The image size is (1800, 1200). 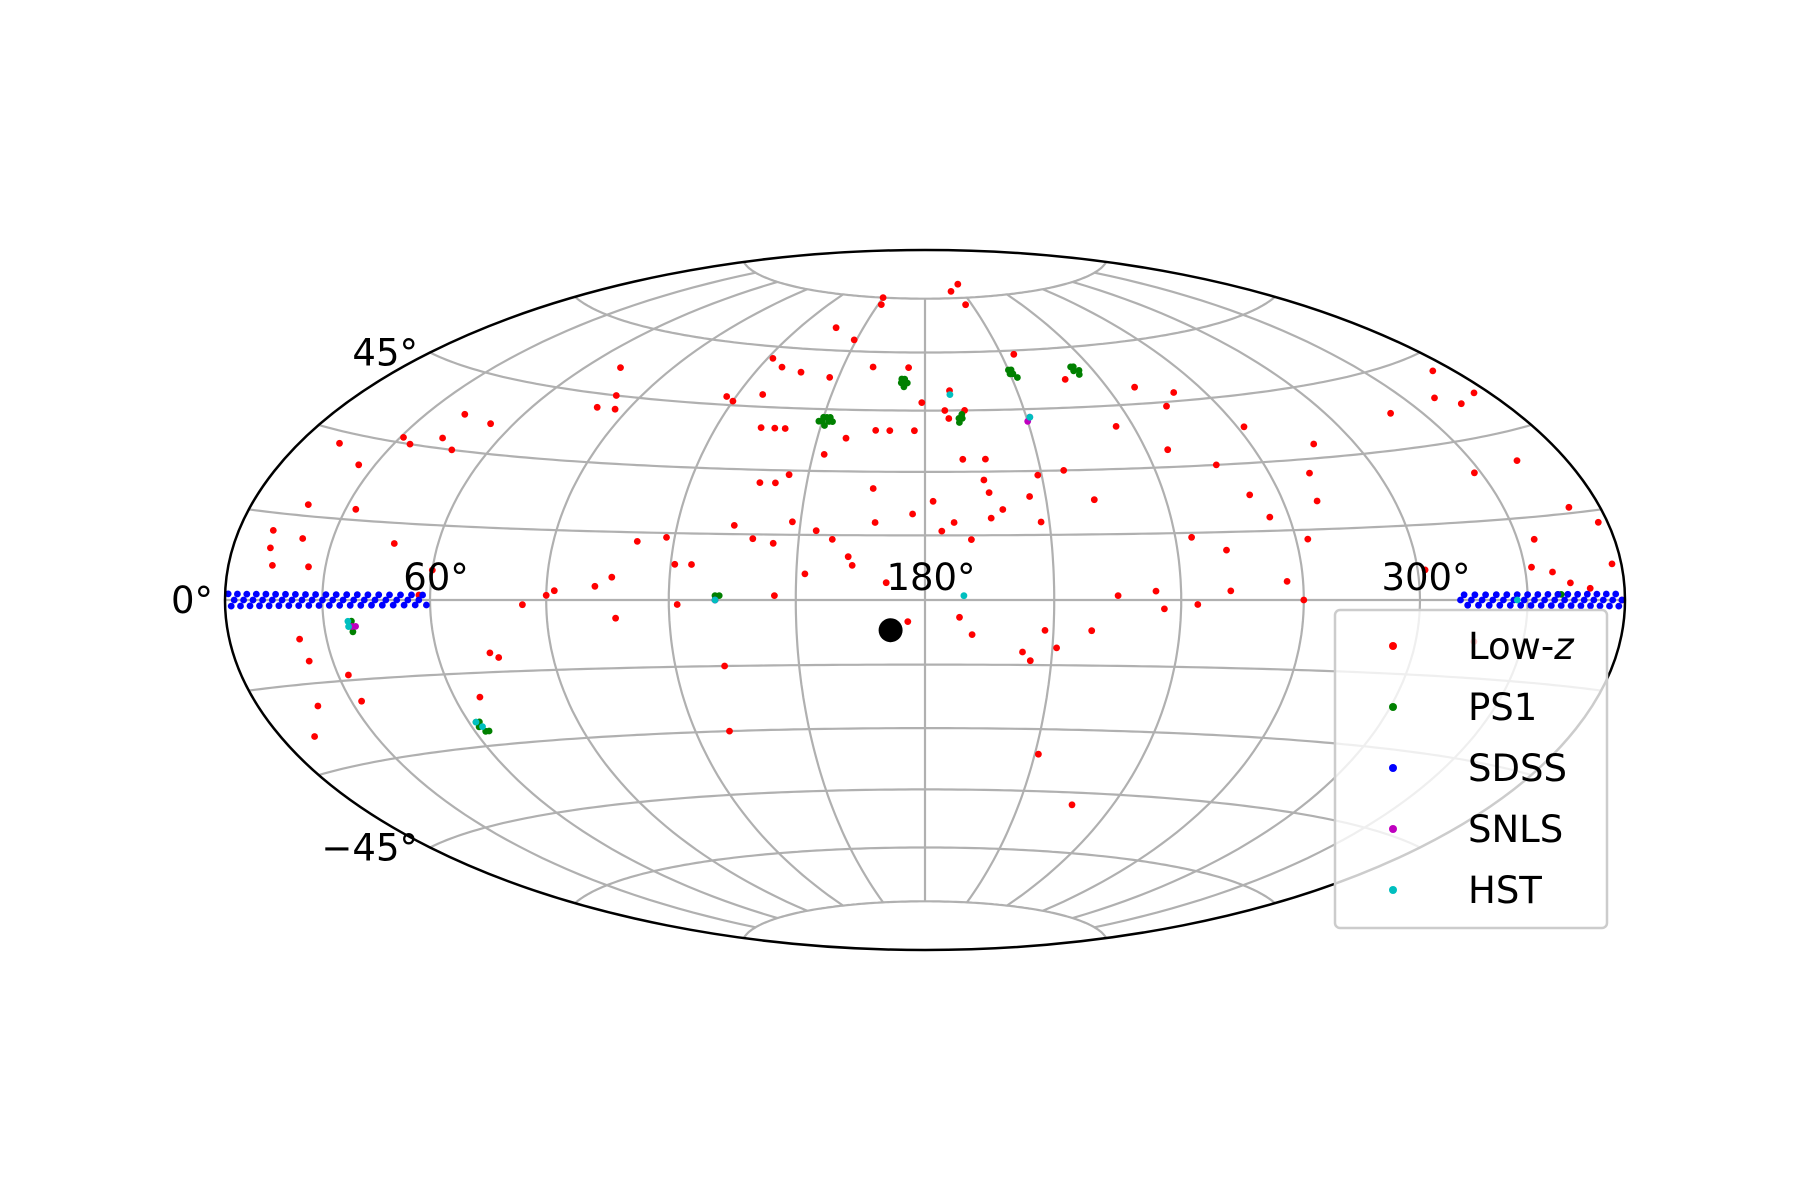 I want to click on series-sdss, so click(x=925, y=600).